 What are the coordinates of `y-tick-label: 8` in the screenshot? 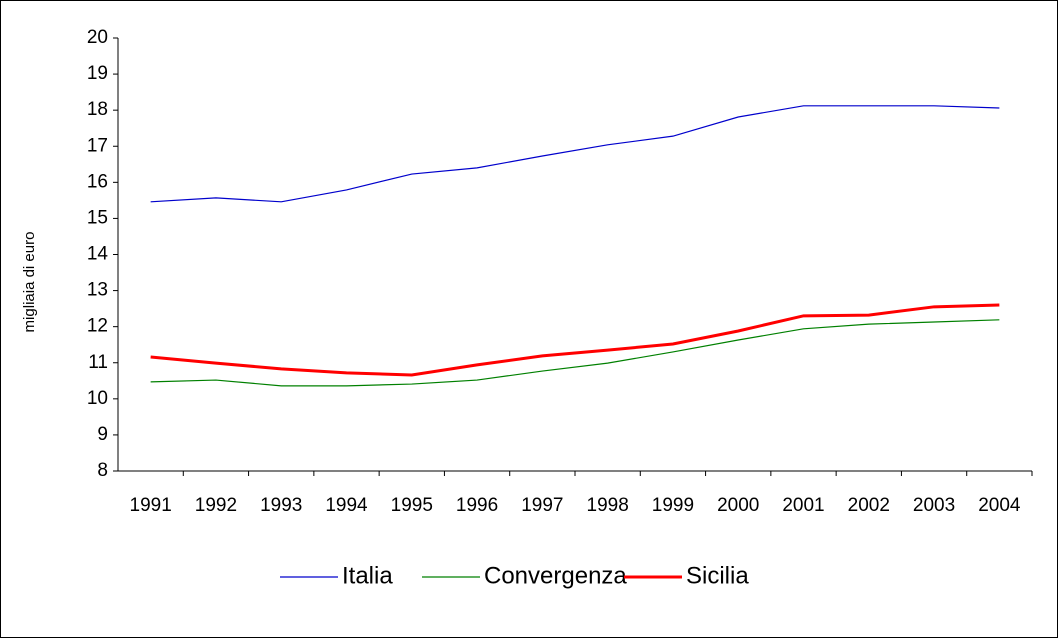 It's located at (102, 470).